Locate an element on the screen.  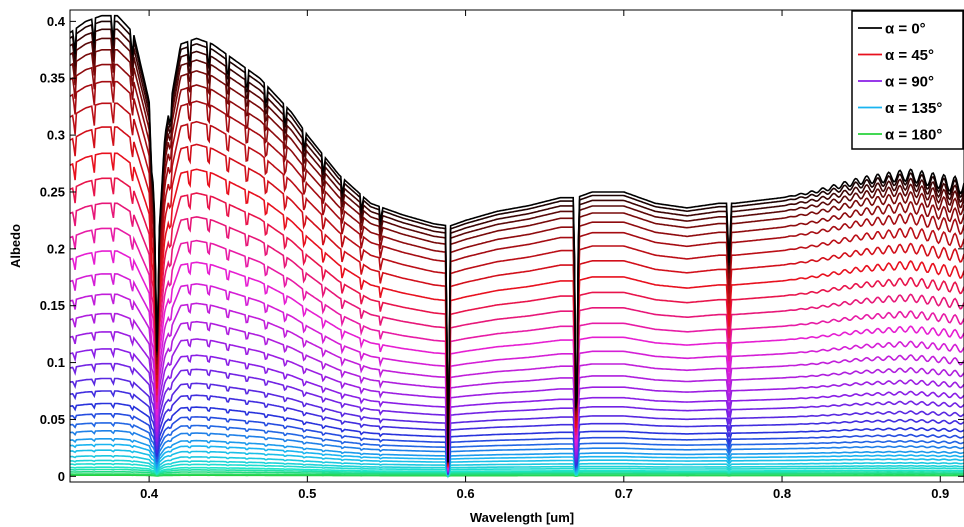
albedo-curve-115deg is located at coordinates (517, 444).